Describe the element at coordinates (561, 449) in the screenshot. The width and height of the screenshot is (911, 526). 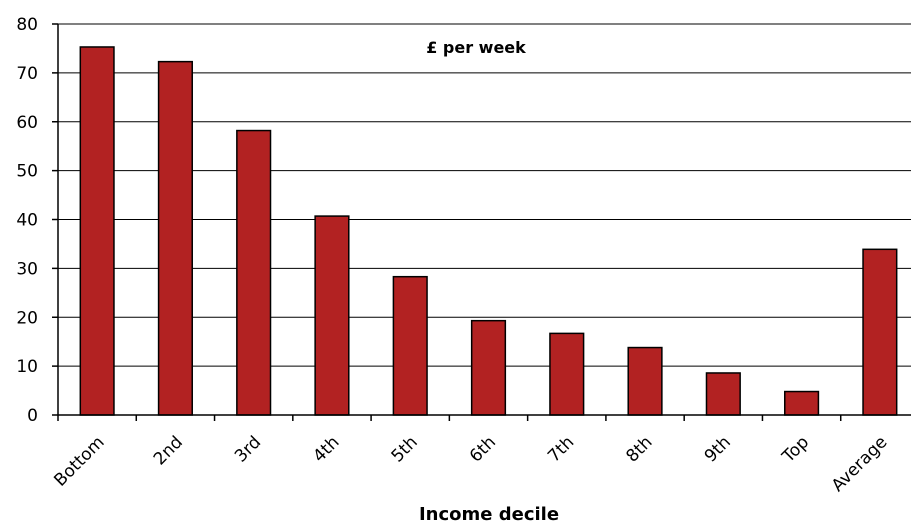
I see `x-tick-label: 7th` at that location.